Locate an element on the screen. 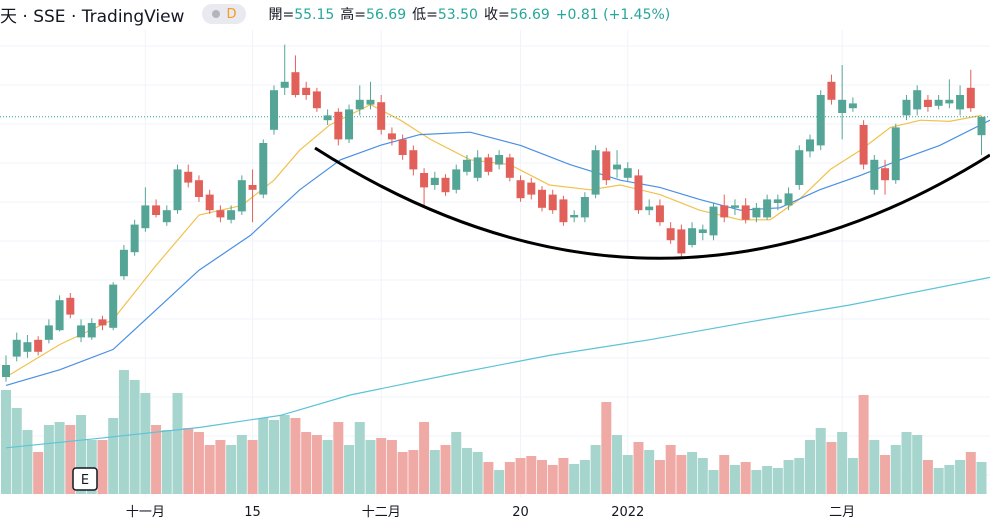 The width and height of the screenshot is (990, 519). x-tick-label: 15 is located at coordinates (252, 512).